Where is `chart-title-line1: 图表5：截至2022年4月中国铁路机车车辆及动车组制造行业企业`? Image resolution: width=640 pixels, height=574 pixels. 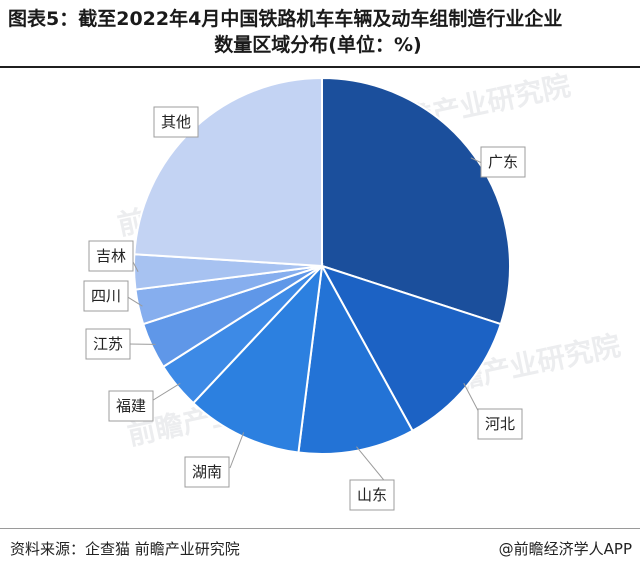
chart-title-line1: 图表5：截至2022年4月中国铁路机车车辆及动车组制造行业企业 is located at coordinates (285, 19).